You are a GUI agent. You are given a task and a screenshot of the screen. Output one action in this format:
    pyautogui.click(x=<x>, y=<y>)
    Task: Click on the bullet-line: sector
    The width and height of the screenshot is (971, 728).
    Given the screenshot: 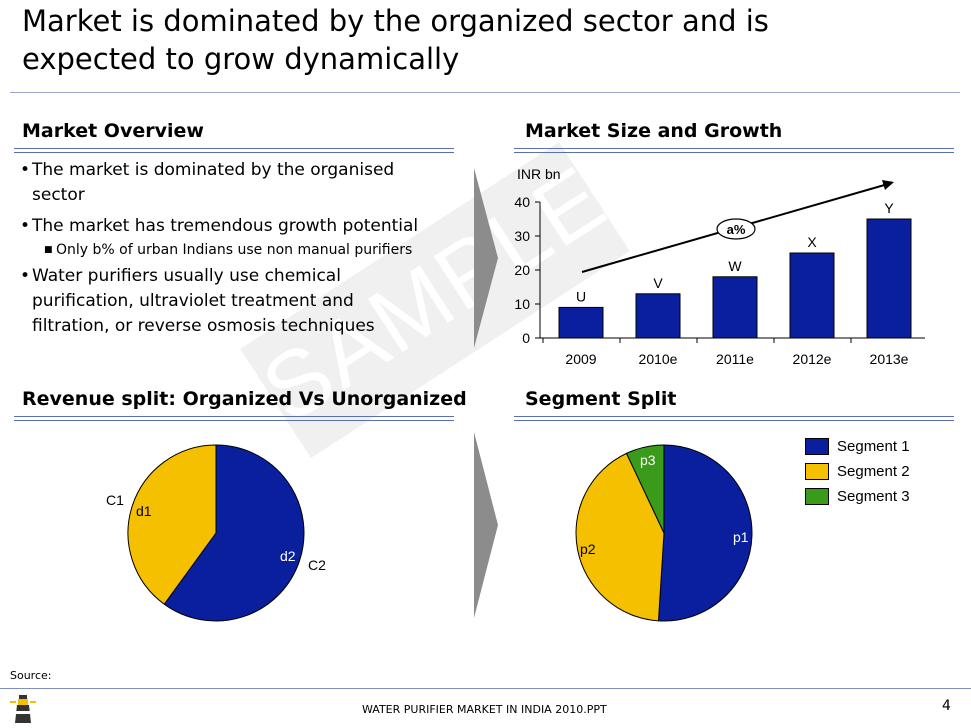 What is the action you would take?
    pyautogui.click(x=58, y=195)
    